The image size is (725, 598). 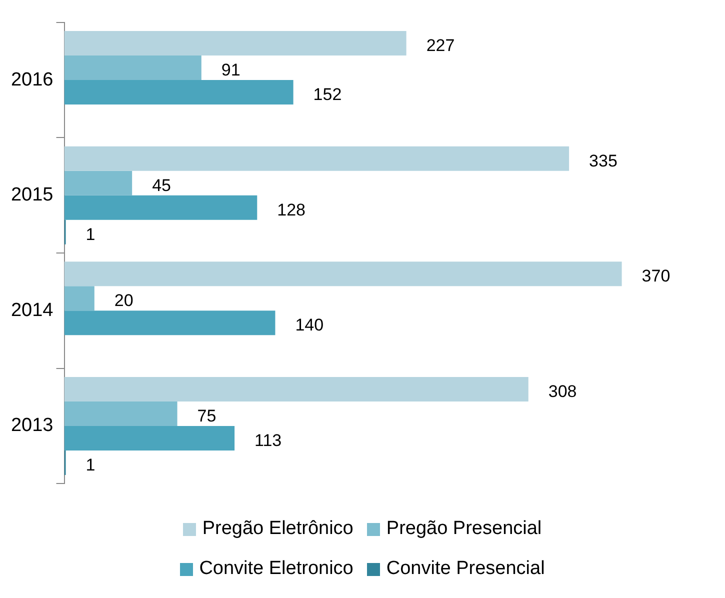 What do you see at coordinates (32, 195) in the screenshot?
I see `y-tick-label: 2015` at bounding box center [32, 195].